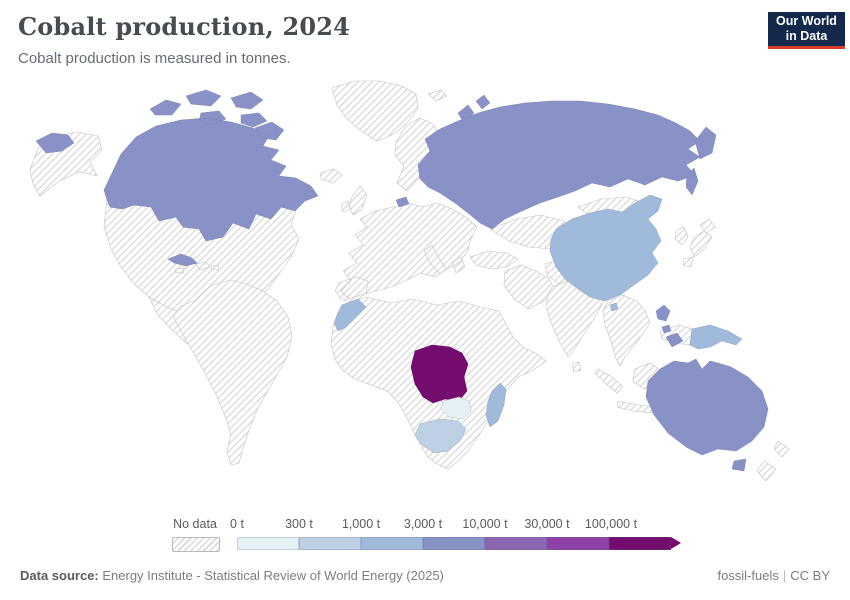 The height and width of the screenshot is (600, 850). I want to click on region-southeast-asia-nodata, so click(626, 330).